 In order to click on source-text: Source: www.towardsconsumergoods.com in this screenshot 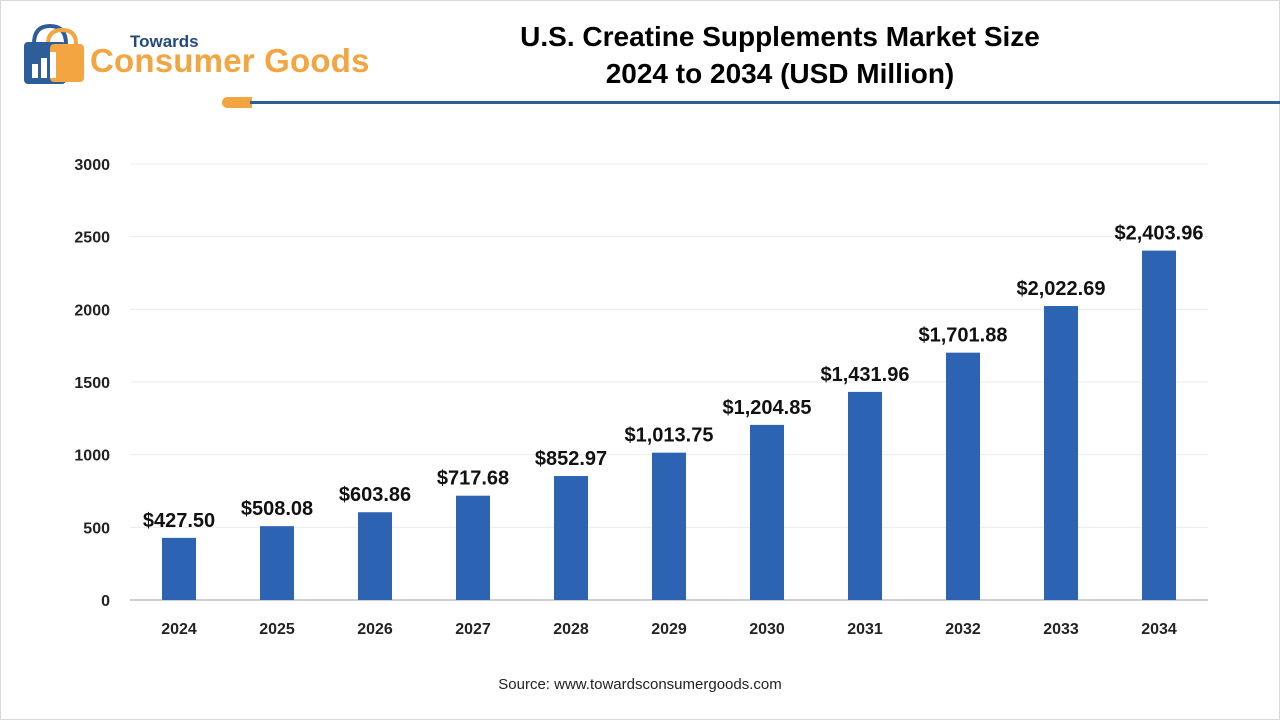, I will do `click(640, 684)`.